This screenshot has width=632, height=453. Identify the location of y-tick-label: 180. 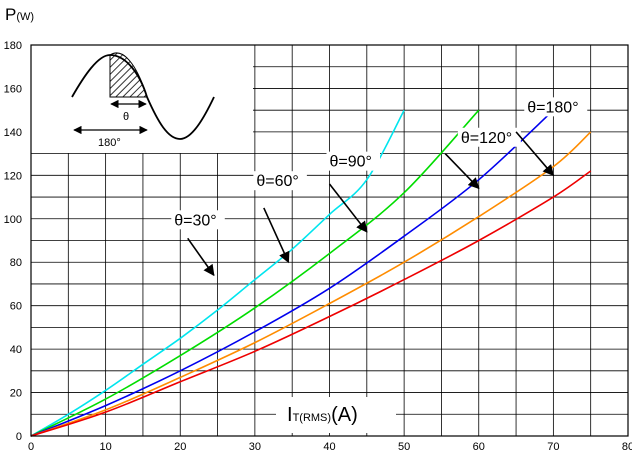
(13, 46).